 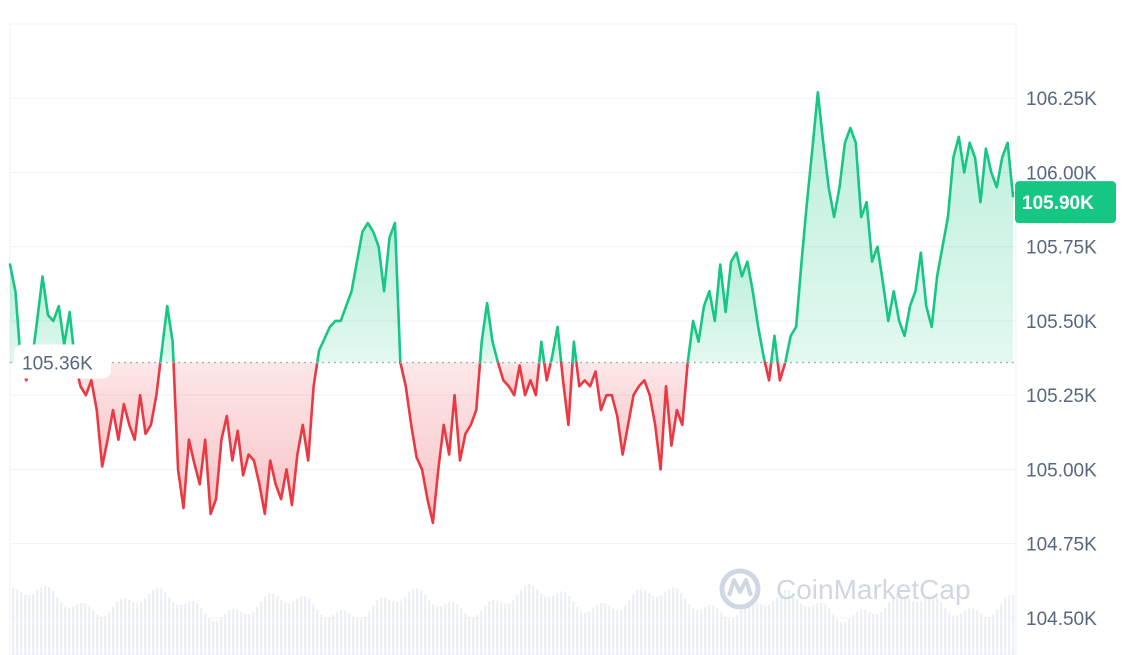 I want to click on y-tick-label: 105.50K, so click(x=1061, y=322).